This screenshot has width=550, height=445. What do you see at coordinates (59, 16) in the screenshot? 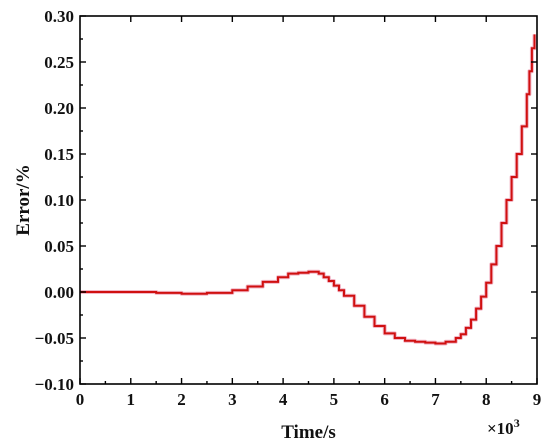
I see `y-tick-label: 0.30` at bounding box center [59, 16].